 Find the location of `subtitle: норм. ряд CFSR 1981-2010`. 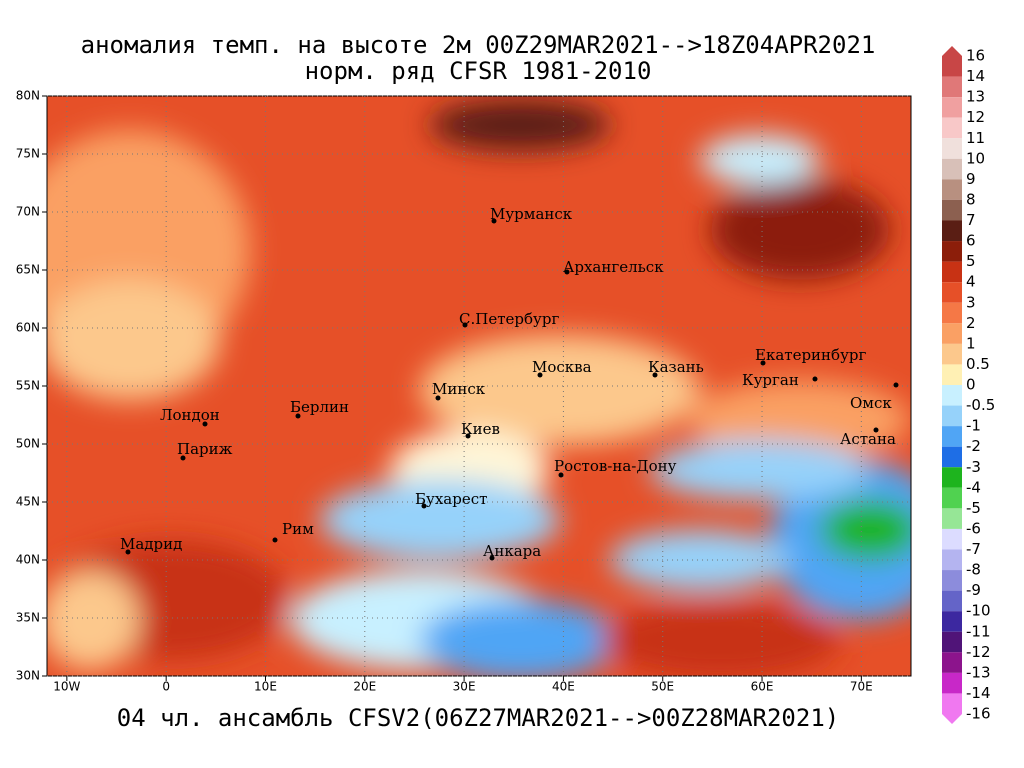

subtitle: норм. ряд CFSR 1981-2010 is located at coordinates (478, 71).